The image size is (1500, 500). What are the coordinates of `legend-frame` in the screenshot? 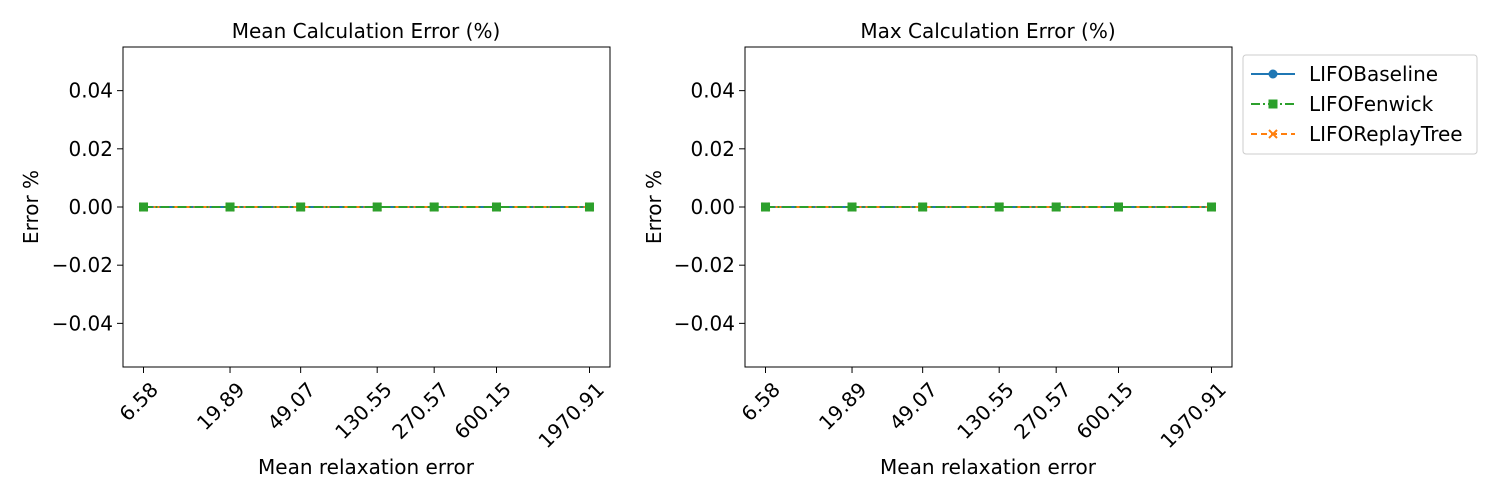 It's located at (1360, 104).